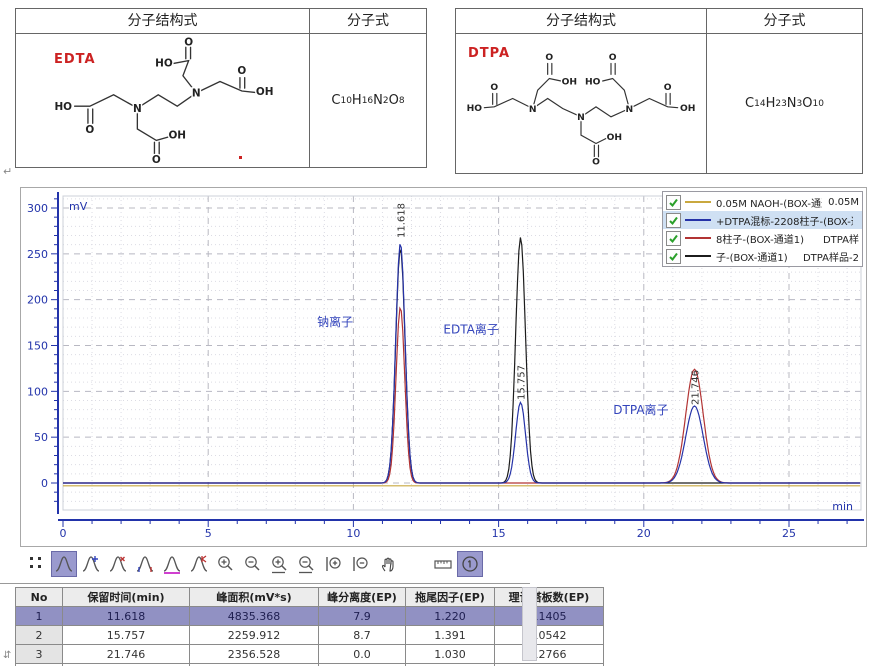 This screenshot has height=666, width=871. What do you see at coordinates (334, 564) in the screenshot?
I see `toolbar-zoom-in-bar-button` at bounding box center [334, 564].